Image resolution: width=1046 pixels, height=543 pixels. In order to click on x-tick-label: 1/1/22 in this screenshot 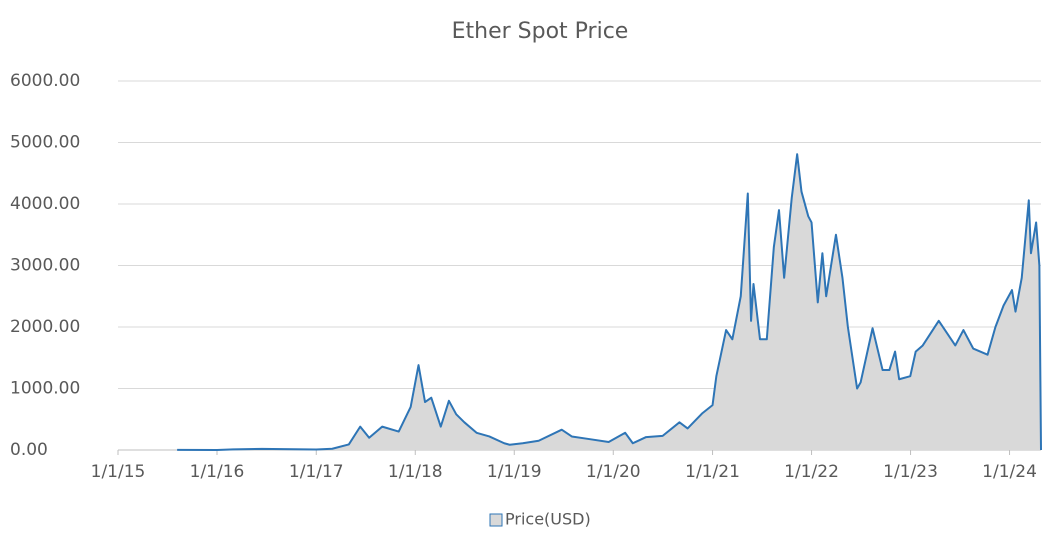, I will do `click(811, 472)`.